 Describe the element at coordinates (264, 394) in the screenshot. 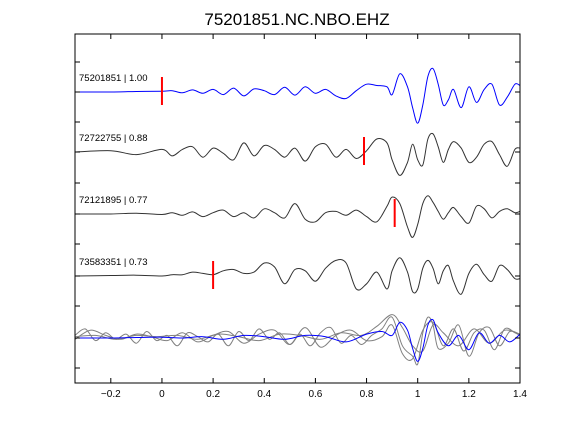

I see `x-tick-label: 0.4` at that location.